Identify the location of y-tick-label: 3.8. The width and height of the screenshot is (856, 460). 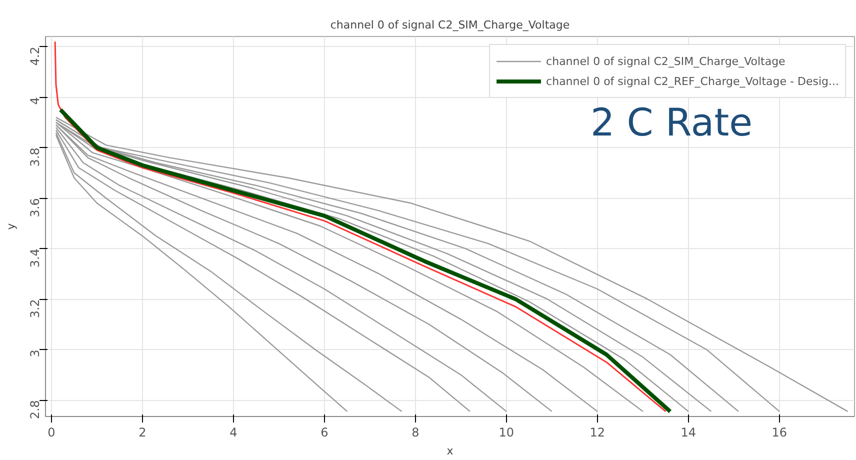
(35, 157).